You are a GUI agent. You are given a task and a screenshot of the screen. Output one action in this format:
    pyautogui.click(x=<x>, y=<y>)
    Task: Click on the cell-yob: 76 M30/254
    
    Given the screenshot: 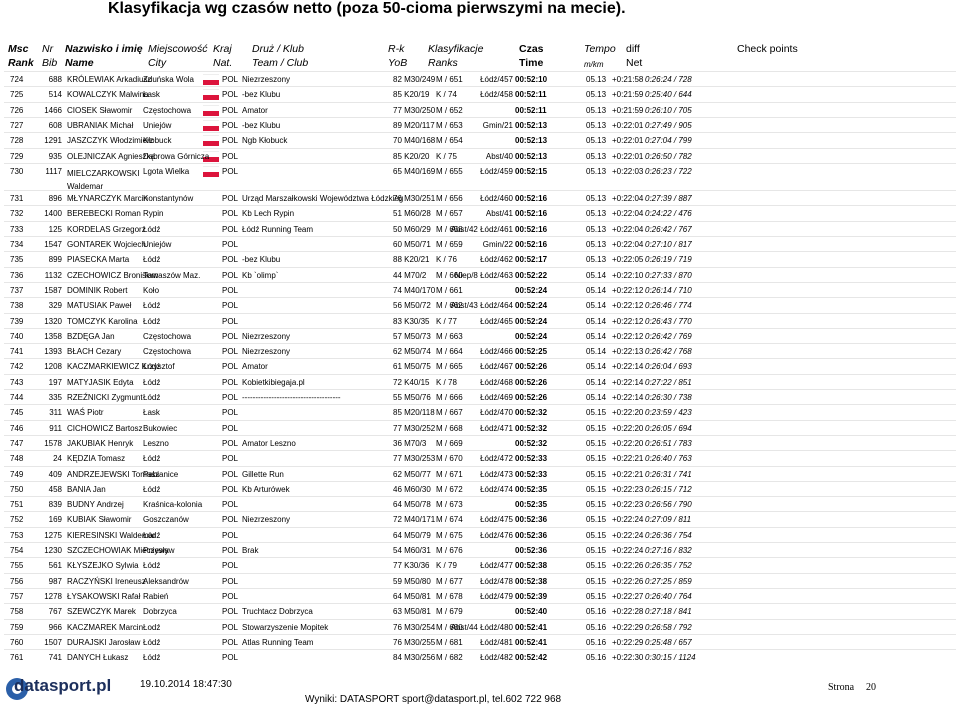 What is the action you would take?
    pyautogui.click(x=414, y=627)
    